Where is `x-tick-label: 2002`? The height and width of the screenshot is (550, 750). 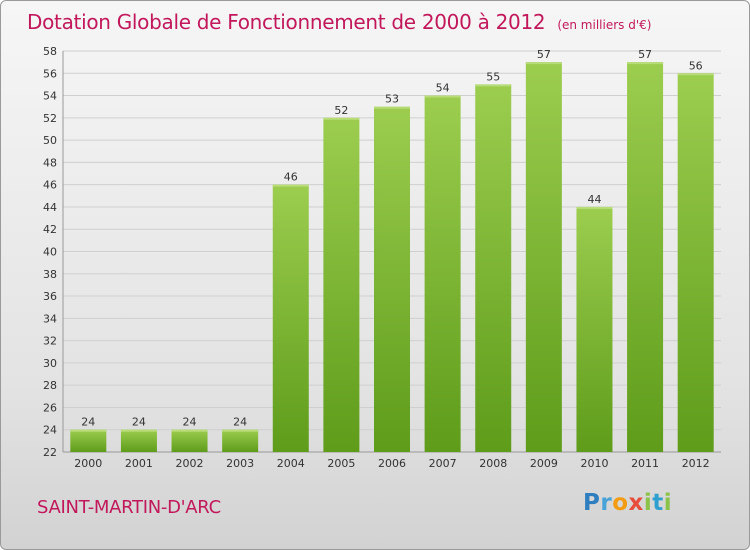
x-tick-label: 2002 is located at coordinates (190, 463).